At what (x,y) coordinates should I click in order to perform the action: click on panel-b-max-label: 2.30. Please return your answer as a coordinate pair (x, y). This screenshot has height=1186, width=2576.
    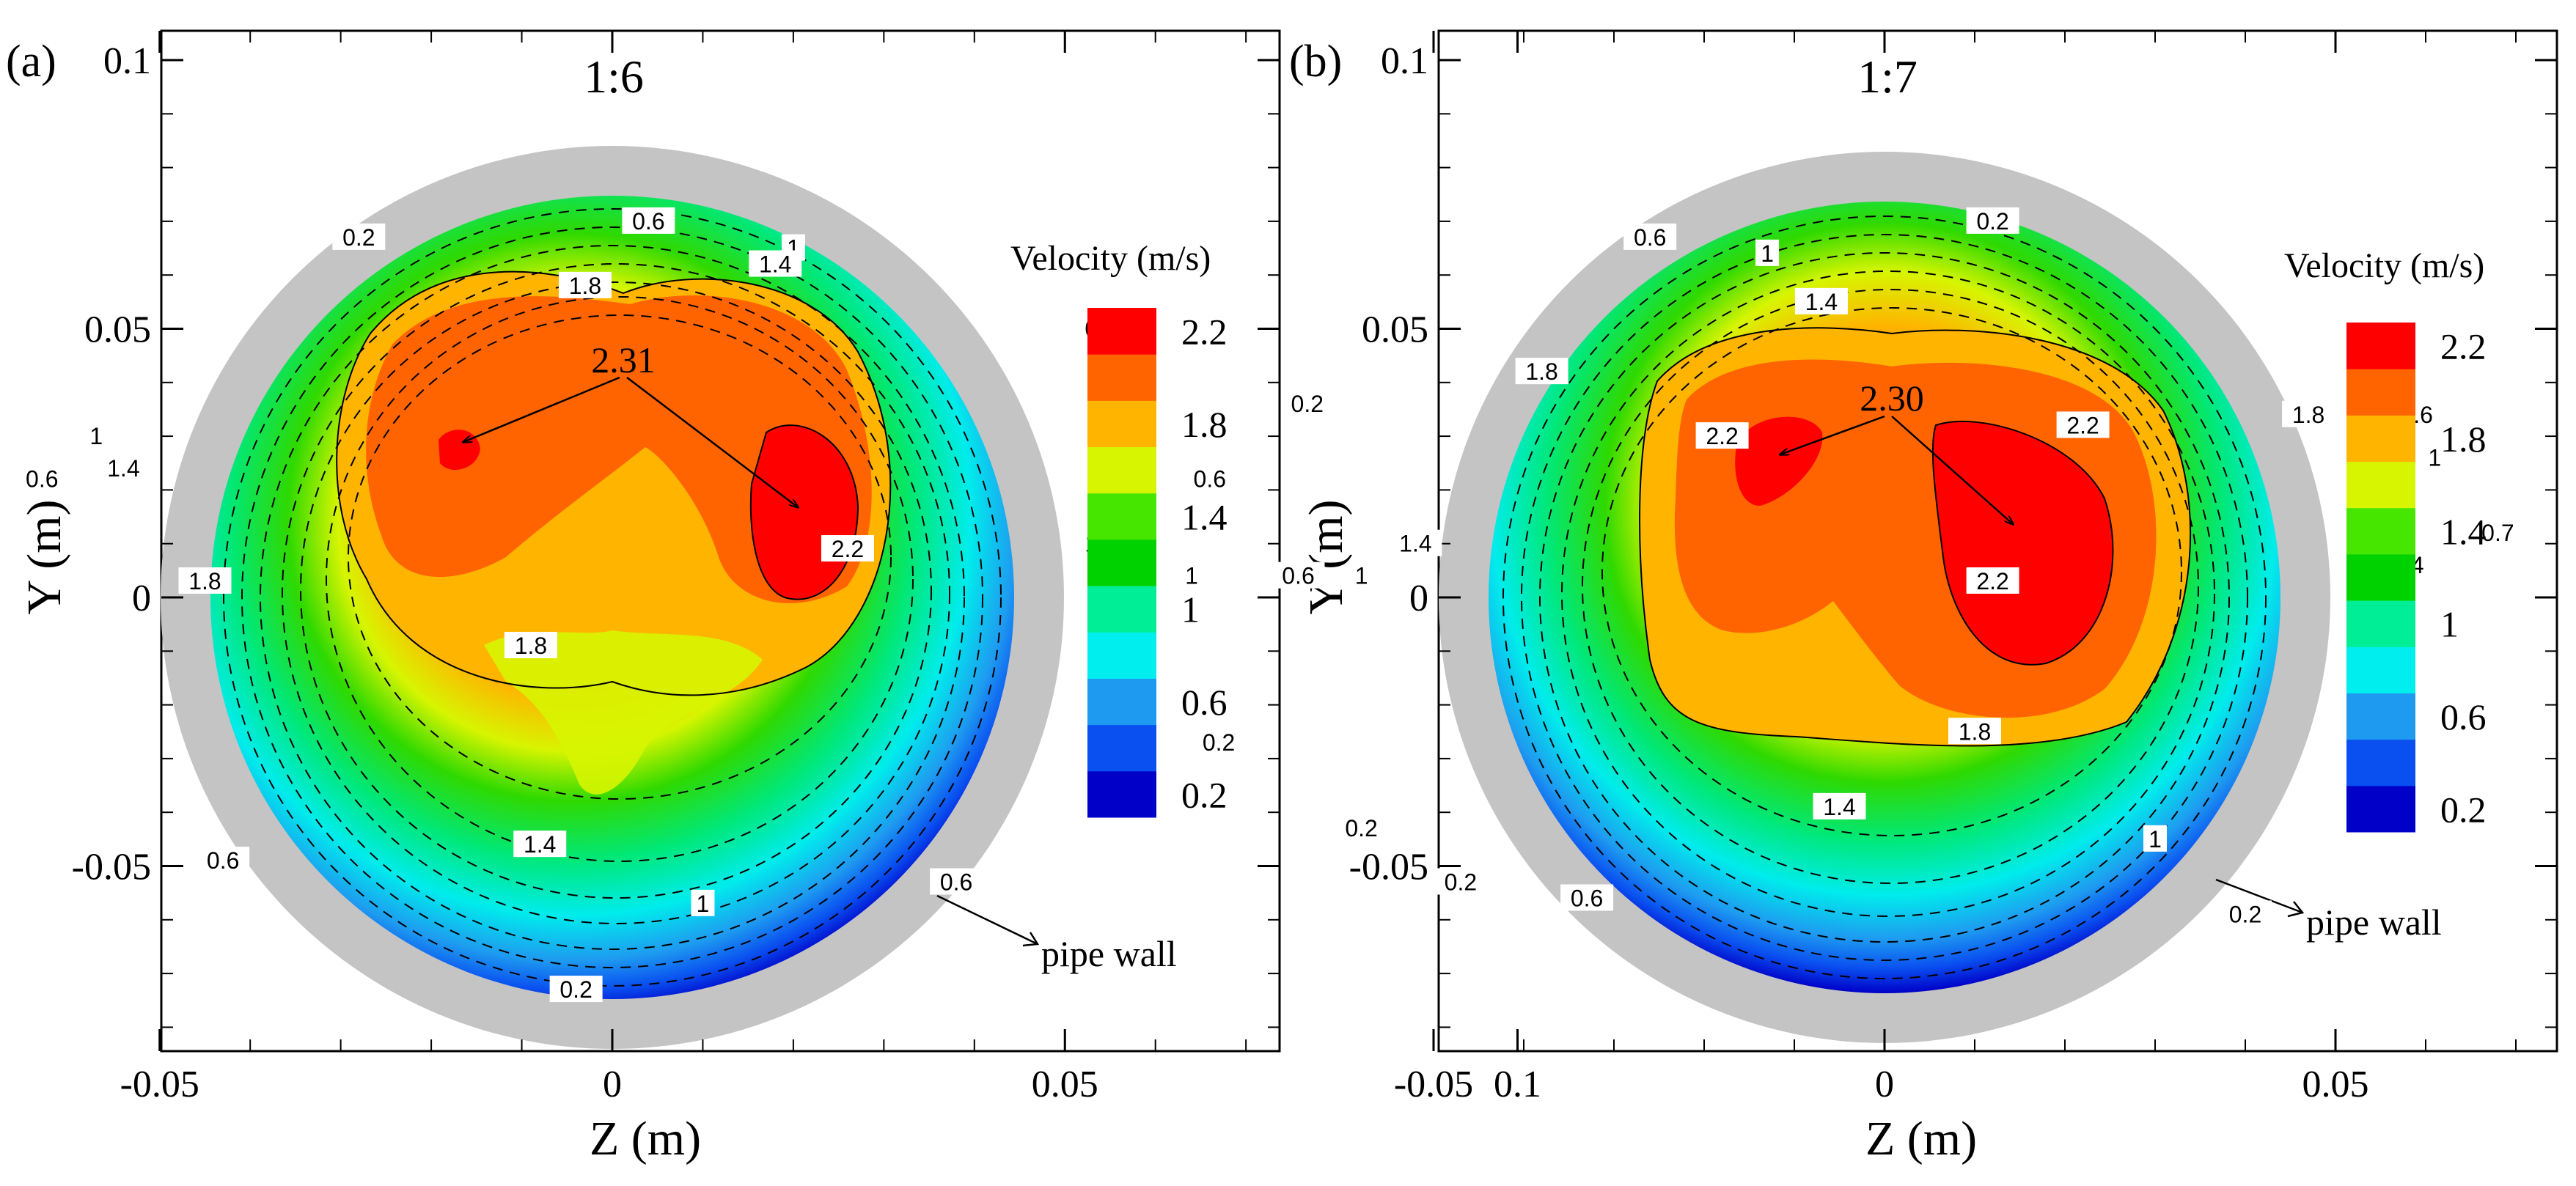
    Looking at the image, I should click on (1892, 398).